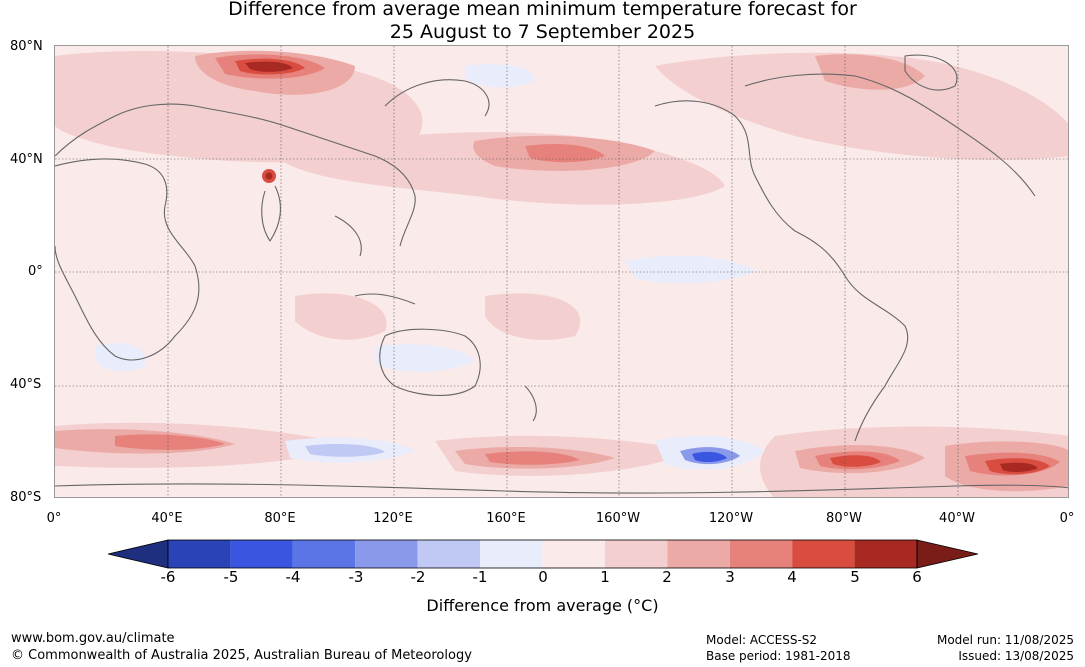 Image resolution: width=1085 pixels, height=667 pixels. What do you see at coordinates (168, 577) in the screenshot?
I see `colorbar-tick: -6` at bounding box center [168, 577].